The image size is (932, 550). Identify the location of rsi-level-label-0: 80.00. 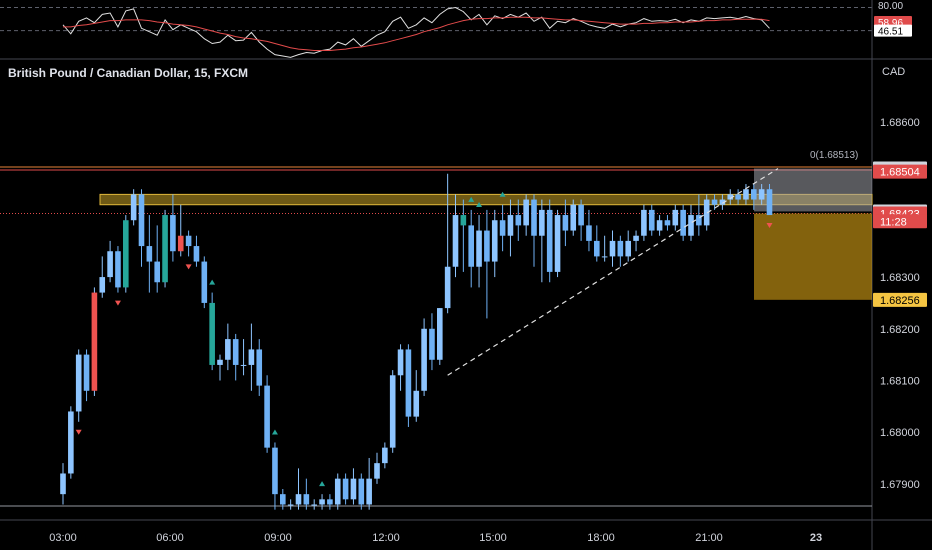
(890, 6).